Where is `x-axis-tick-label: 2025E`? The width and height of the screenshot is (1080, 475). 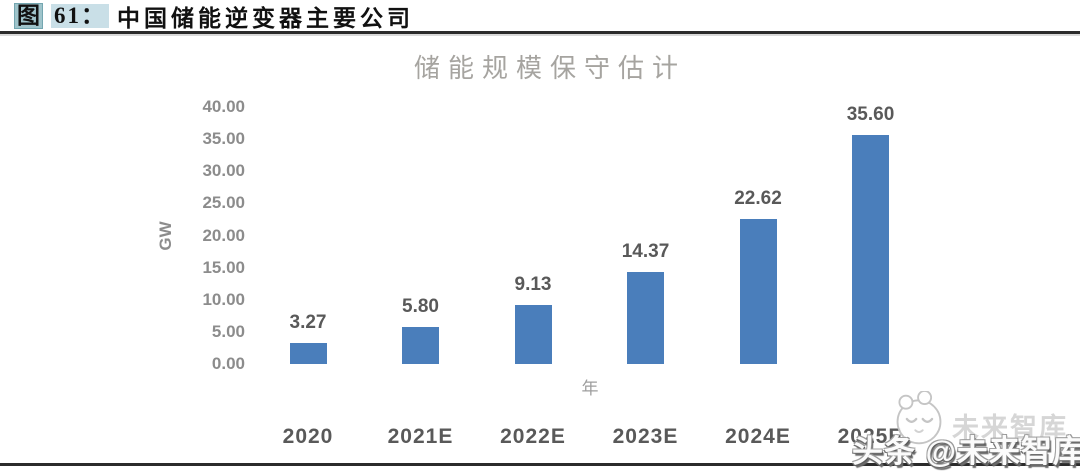
x-axis-tick-label: 2025E is located at coordinates (870, 436).